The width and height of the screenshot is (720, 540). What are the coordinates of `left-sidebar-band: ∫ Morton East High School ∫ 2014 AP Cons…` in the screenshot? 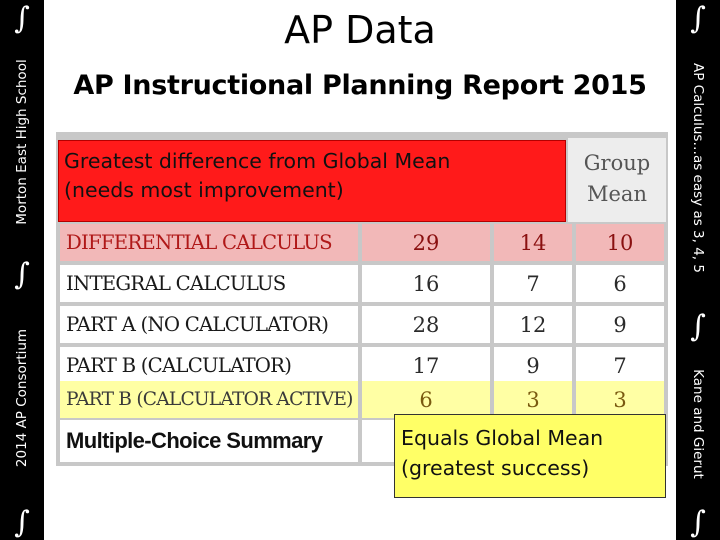 It's located at (22, 270).